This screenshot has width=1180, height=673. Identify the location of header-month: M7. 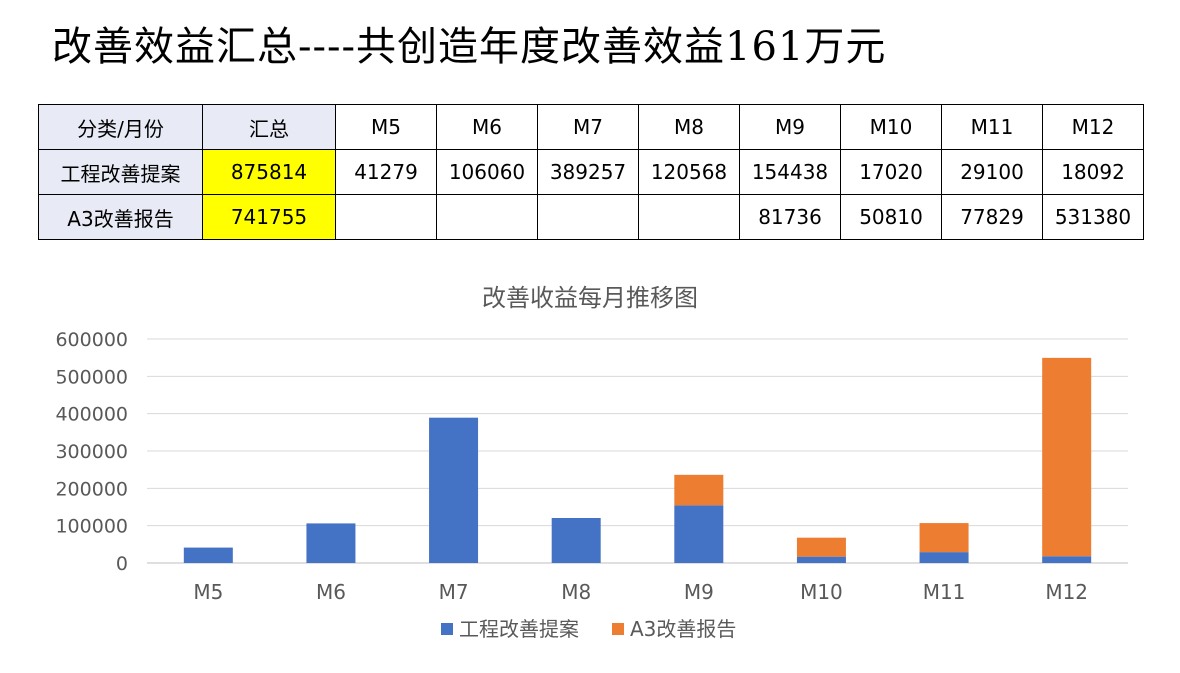
(588, 127).